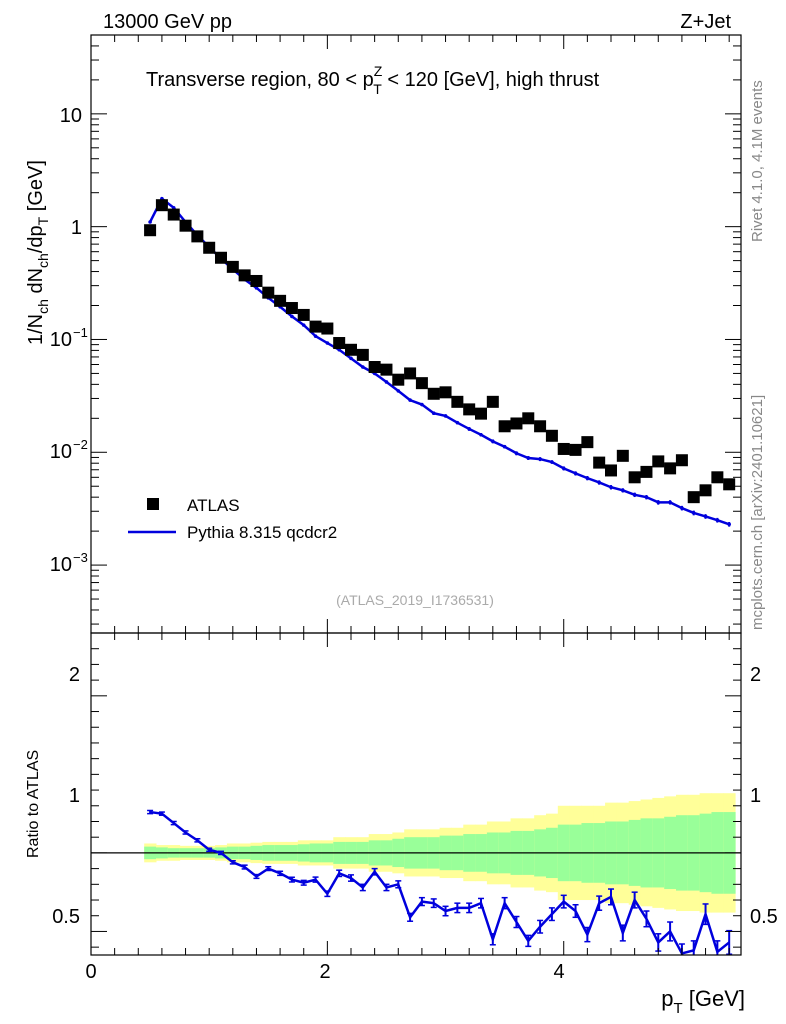  Describe the element at coordinates (61, 565) in the screenshot. I see `ytick-1e-3: 10` at that location.